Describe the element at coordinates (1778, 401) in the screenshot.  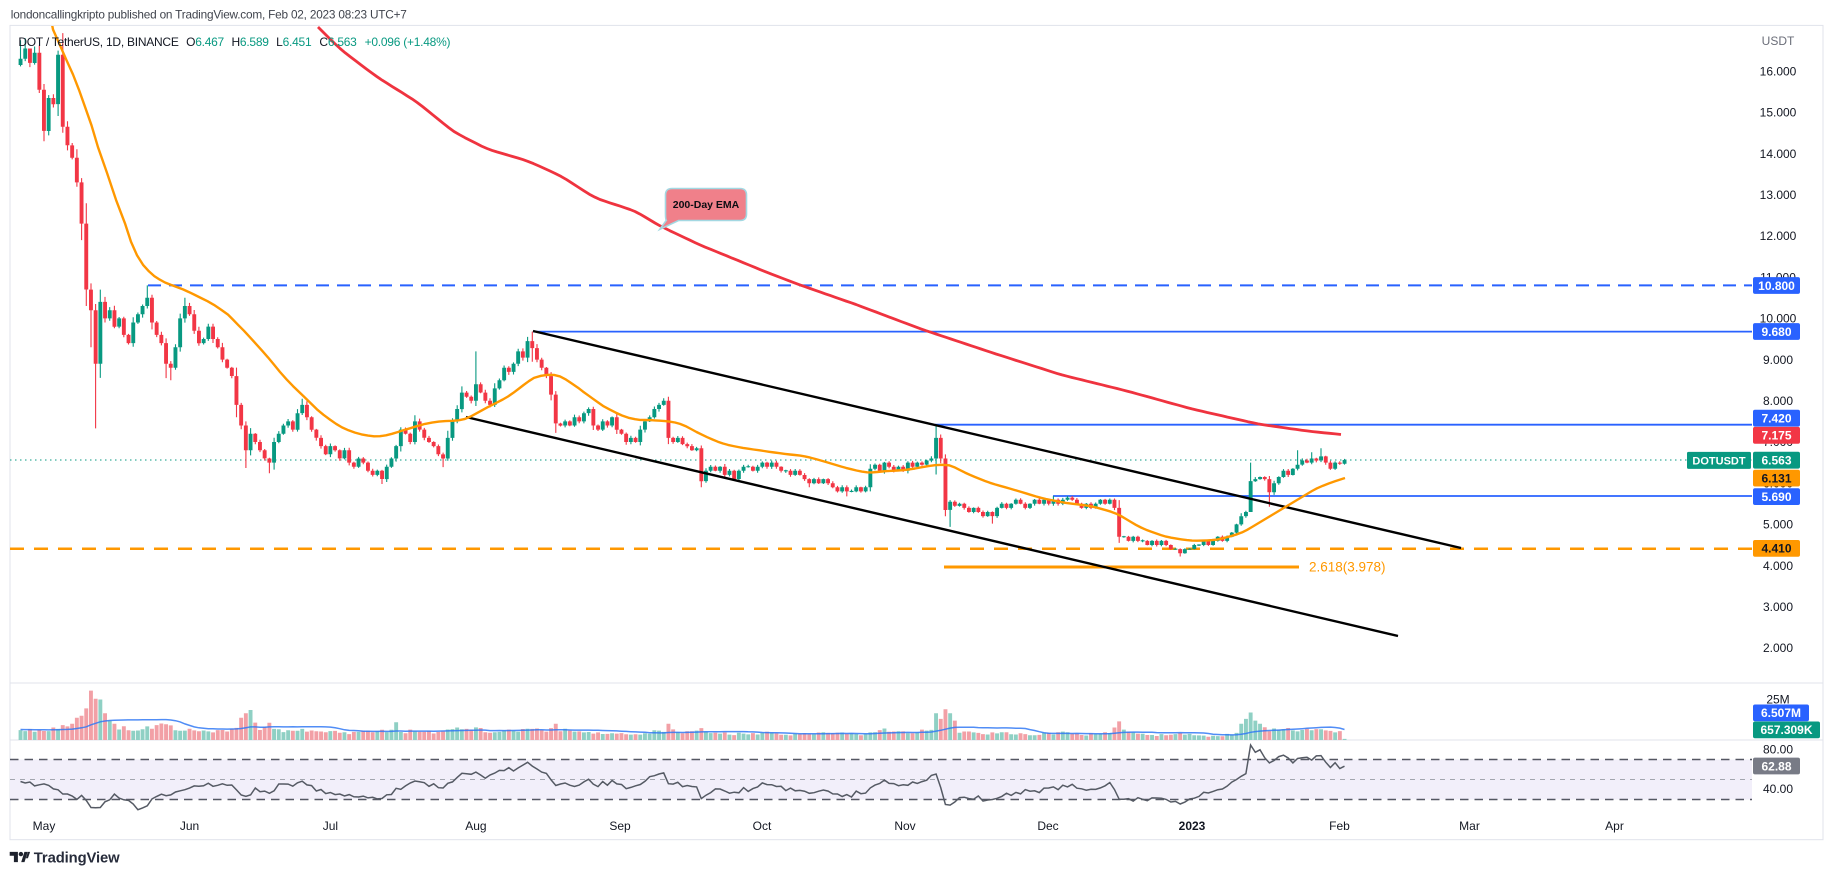
I see `svg-text: 8.000` at that location.